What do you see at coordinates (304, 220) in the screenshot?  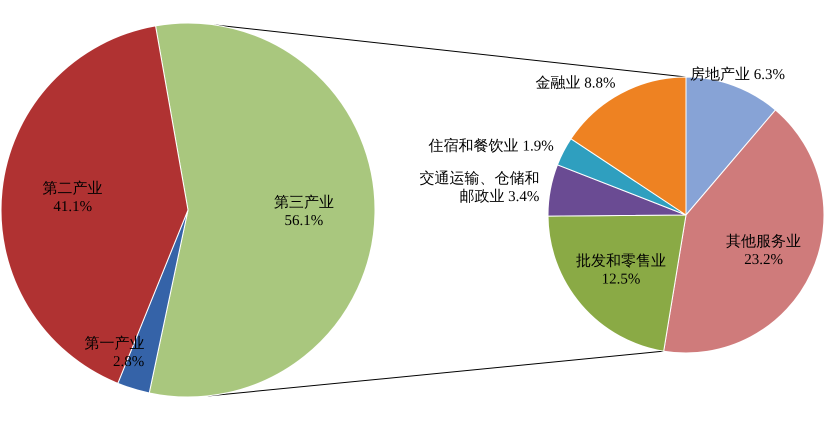 I see `data-label: 56.1%` at bounding box center [304, 220].